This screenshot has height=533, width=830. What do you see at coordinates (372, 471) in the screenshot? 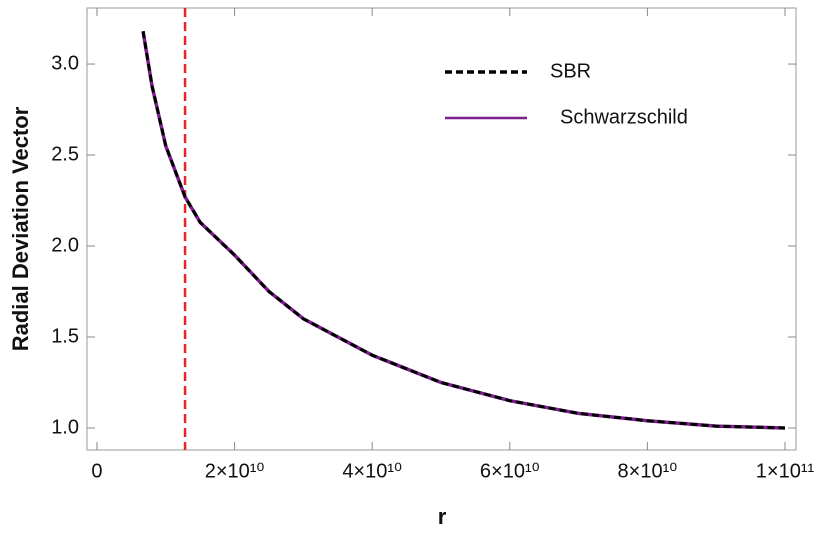
I see `x-tick-label: 4×10¹⁰` at bounding box center [372, 471].